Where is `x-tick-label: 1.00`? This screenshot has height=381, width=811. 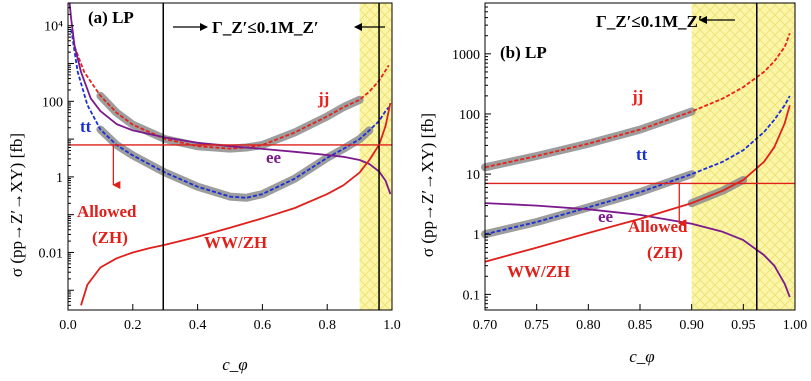 x-tick-label: 1.00 is located at coordinates (795, 325).